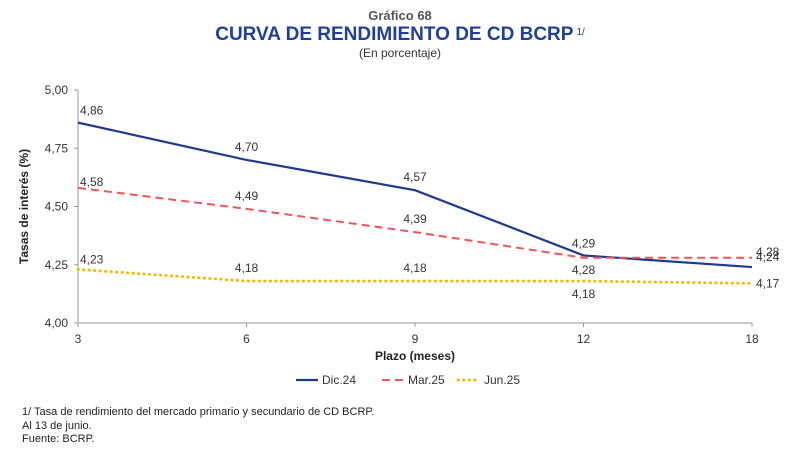 This screenshot has height=464, width=800. I want to click on chart-title-text: CURVA DE RENDIMIENTO DE CD BCRP, so click(394, 34).